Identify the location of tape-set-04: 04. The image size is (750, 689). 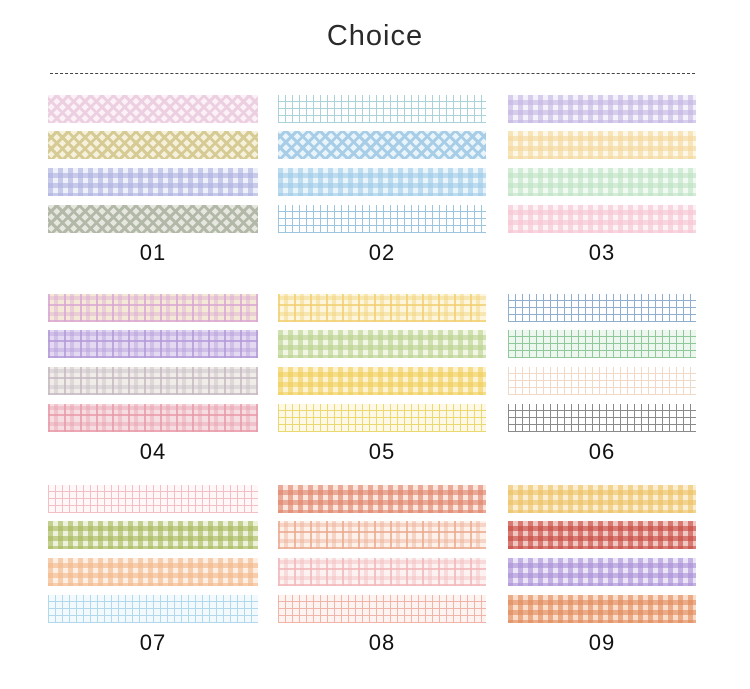
(153, 381).